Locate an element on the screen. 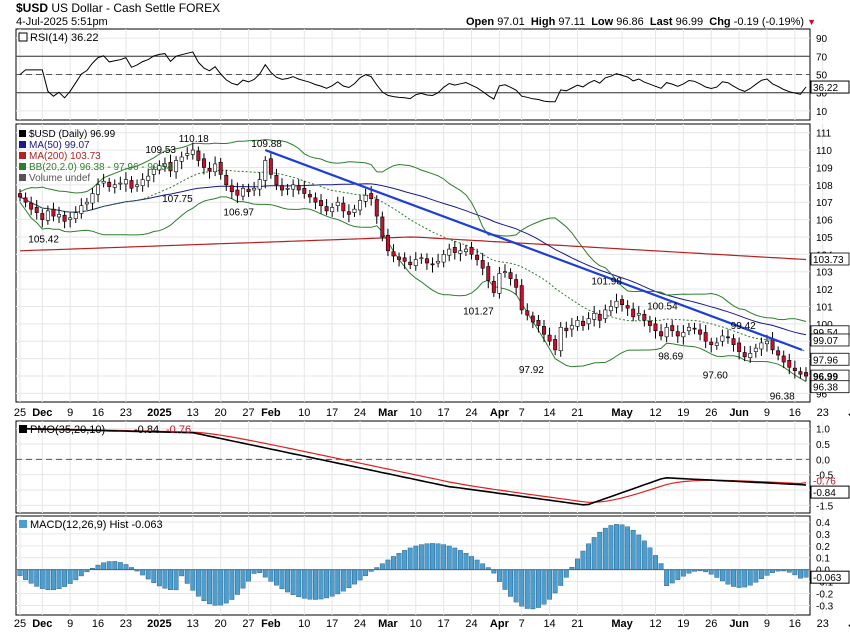 This screenshot has width=850, height=633. x-axis-label-price: May is located at coordinates (622, 413).